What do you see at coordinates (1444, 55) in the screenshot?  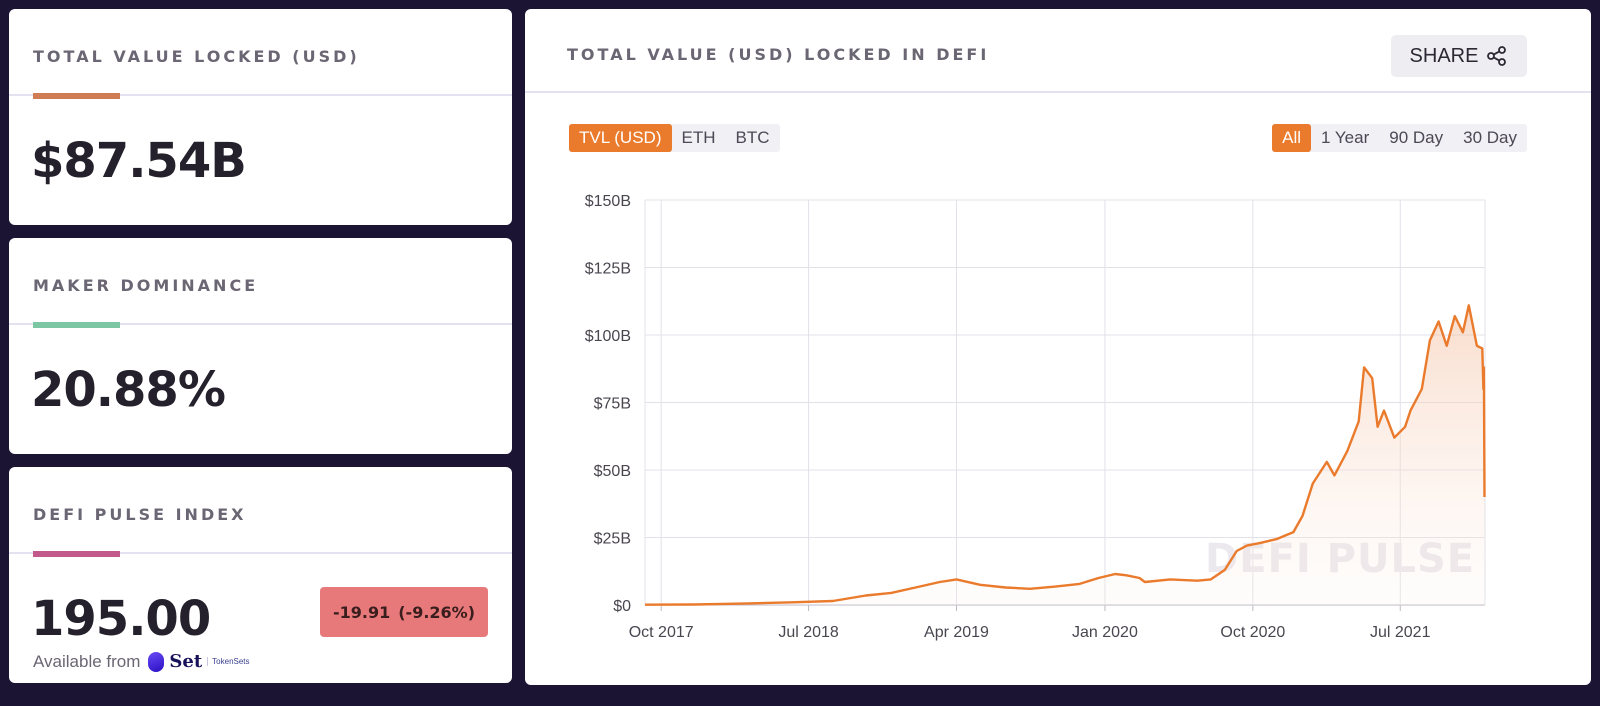 I see `share-label: SHARE` at bounding box center [1444, 55].